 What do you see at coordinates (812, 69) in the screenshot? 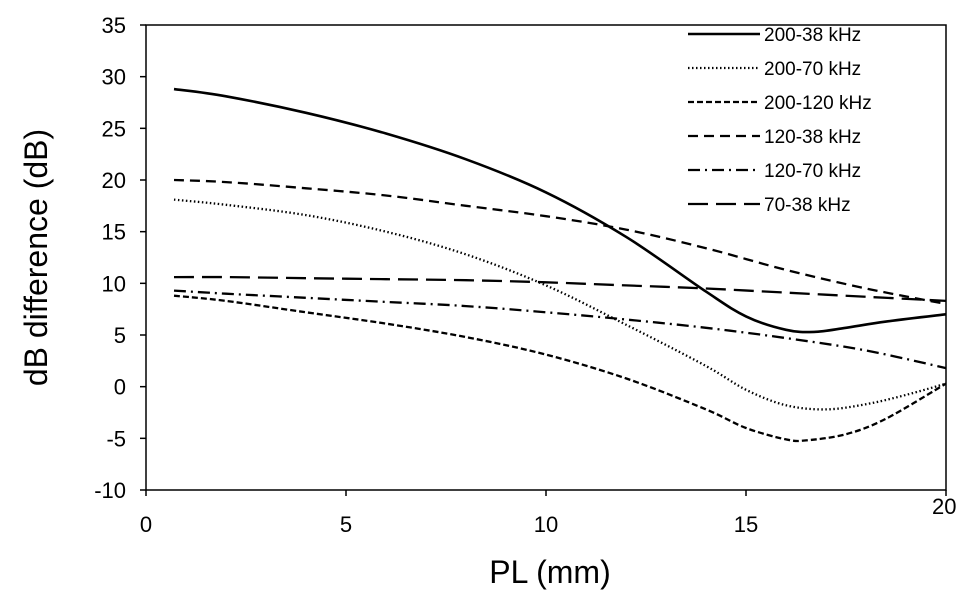
I see `legend-label: 200-70 kHz` at bounding box center [812, 69].